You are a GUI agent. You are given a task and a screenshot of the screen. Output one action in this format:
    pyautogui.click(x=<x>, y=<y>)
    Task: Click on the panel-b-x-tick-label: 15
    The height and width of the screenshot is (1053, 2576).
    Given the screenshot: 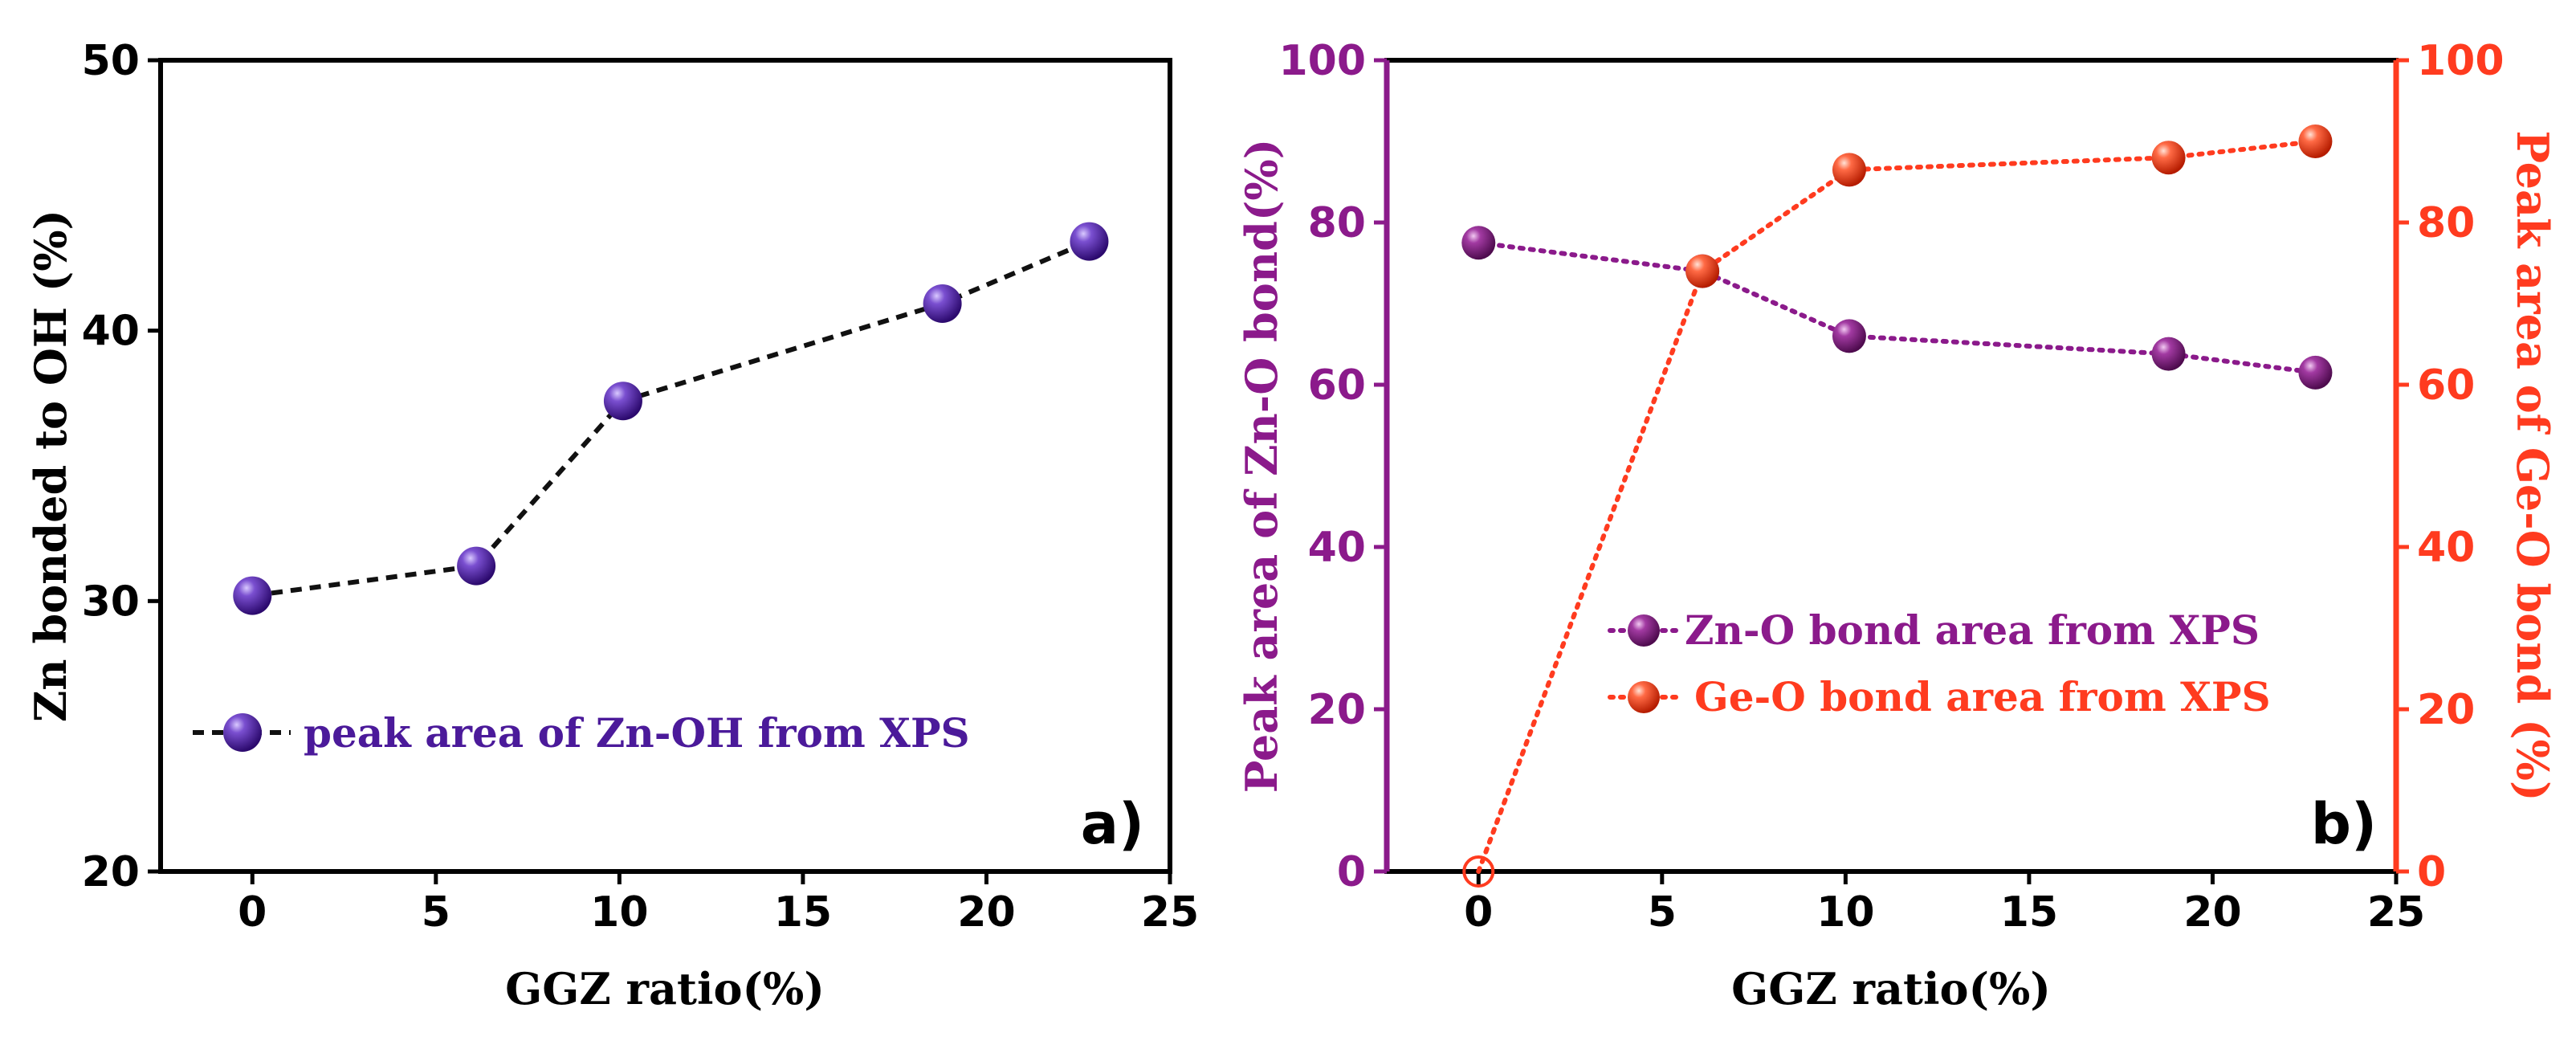 What is the action you would take?
    pyautogui.click(x=2029, y=912)
    